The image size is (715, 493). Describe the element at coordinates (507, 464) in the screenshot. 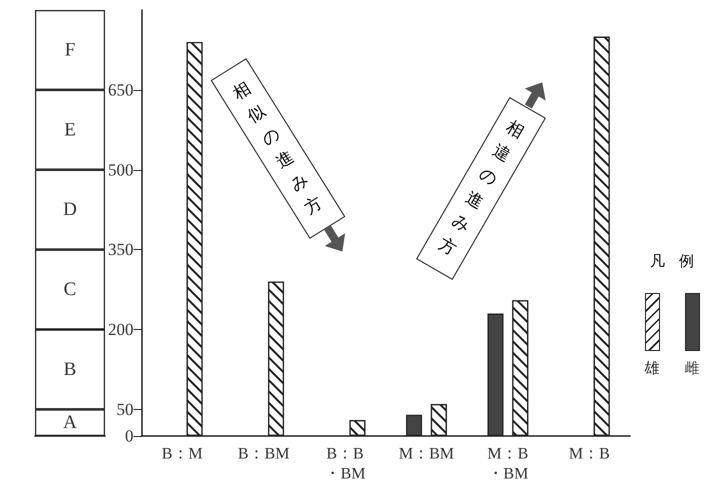

I see `x-tick-label: M：B・BM` at that location.